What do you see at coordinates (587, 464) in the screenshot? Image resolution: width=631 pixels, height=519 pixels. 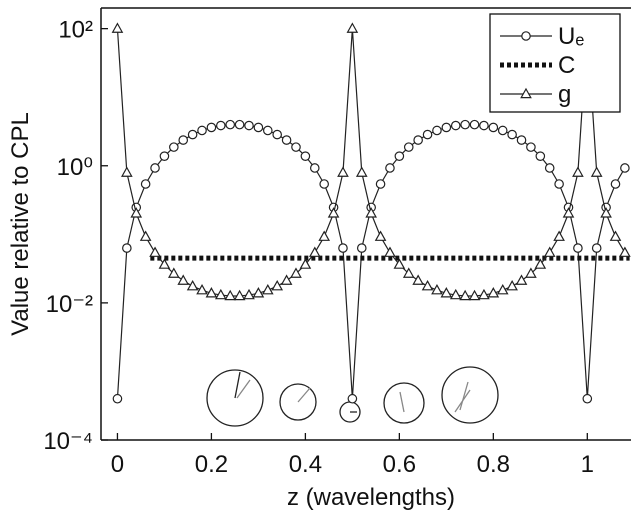 I see `x-tick-label: 1` at bounding box center [587, 464].